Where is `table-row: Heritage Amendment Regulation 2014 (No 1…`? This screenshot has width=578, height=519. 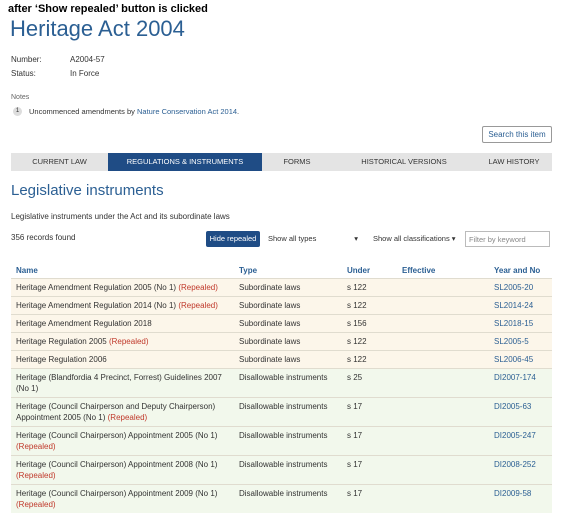 table-row: Heritage Amendment Regulation 2014 (No 1… is located at coordinates (281, 305).